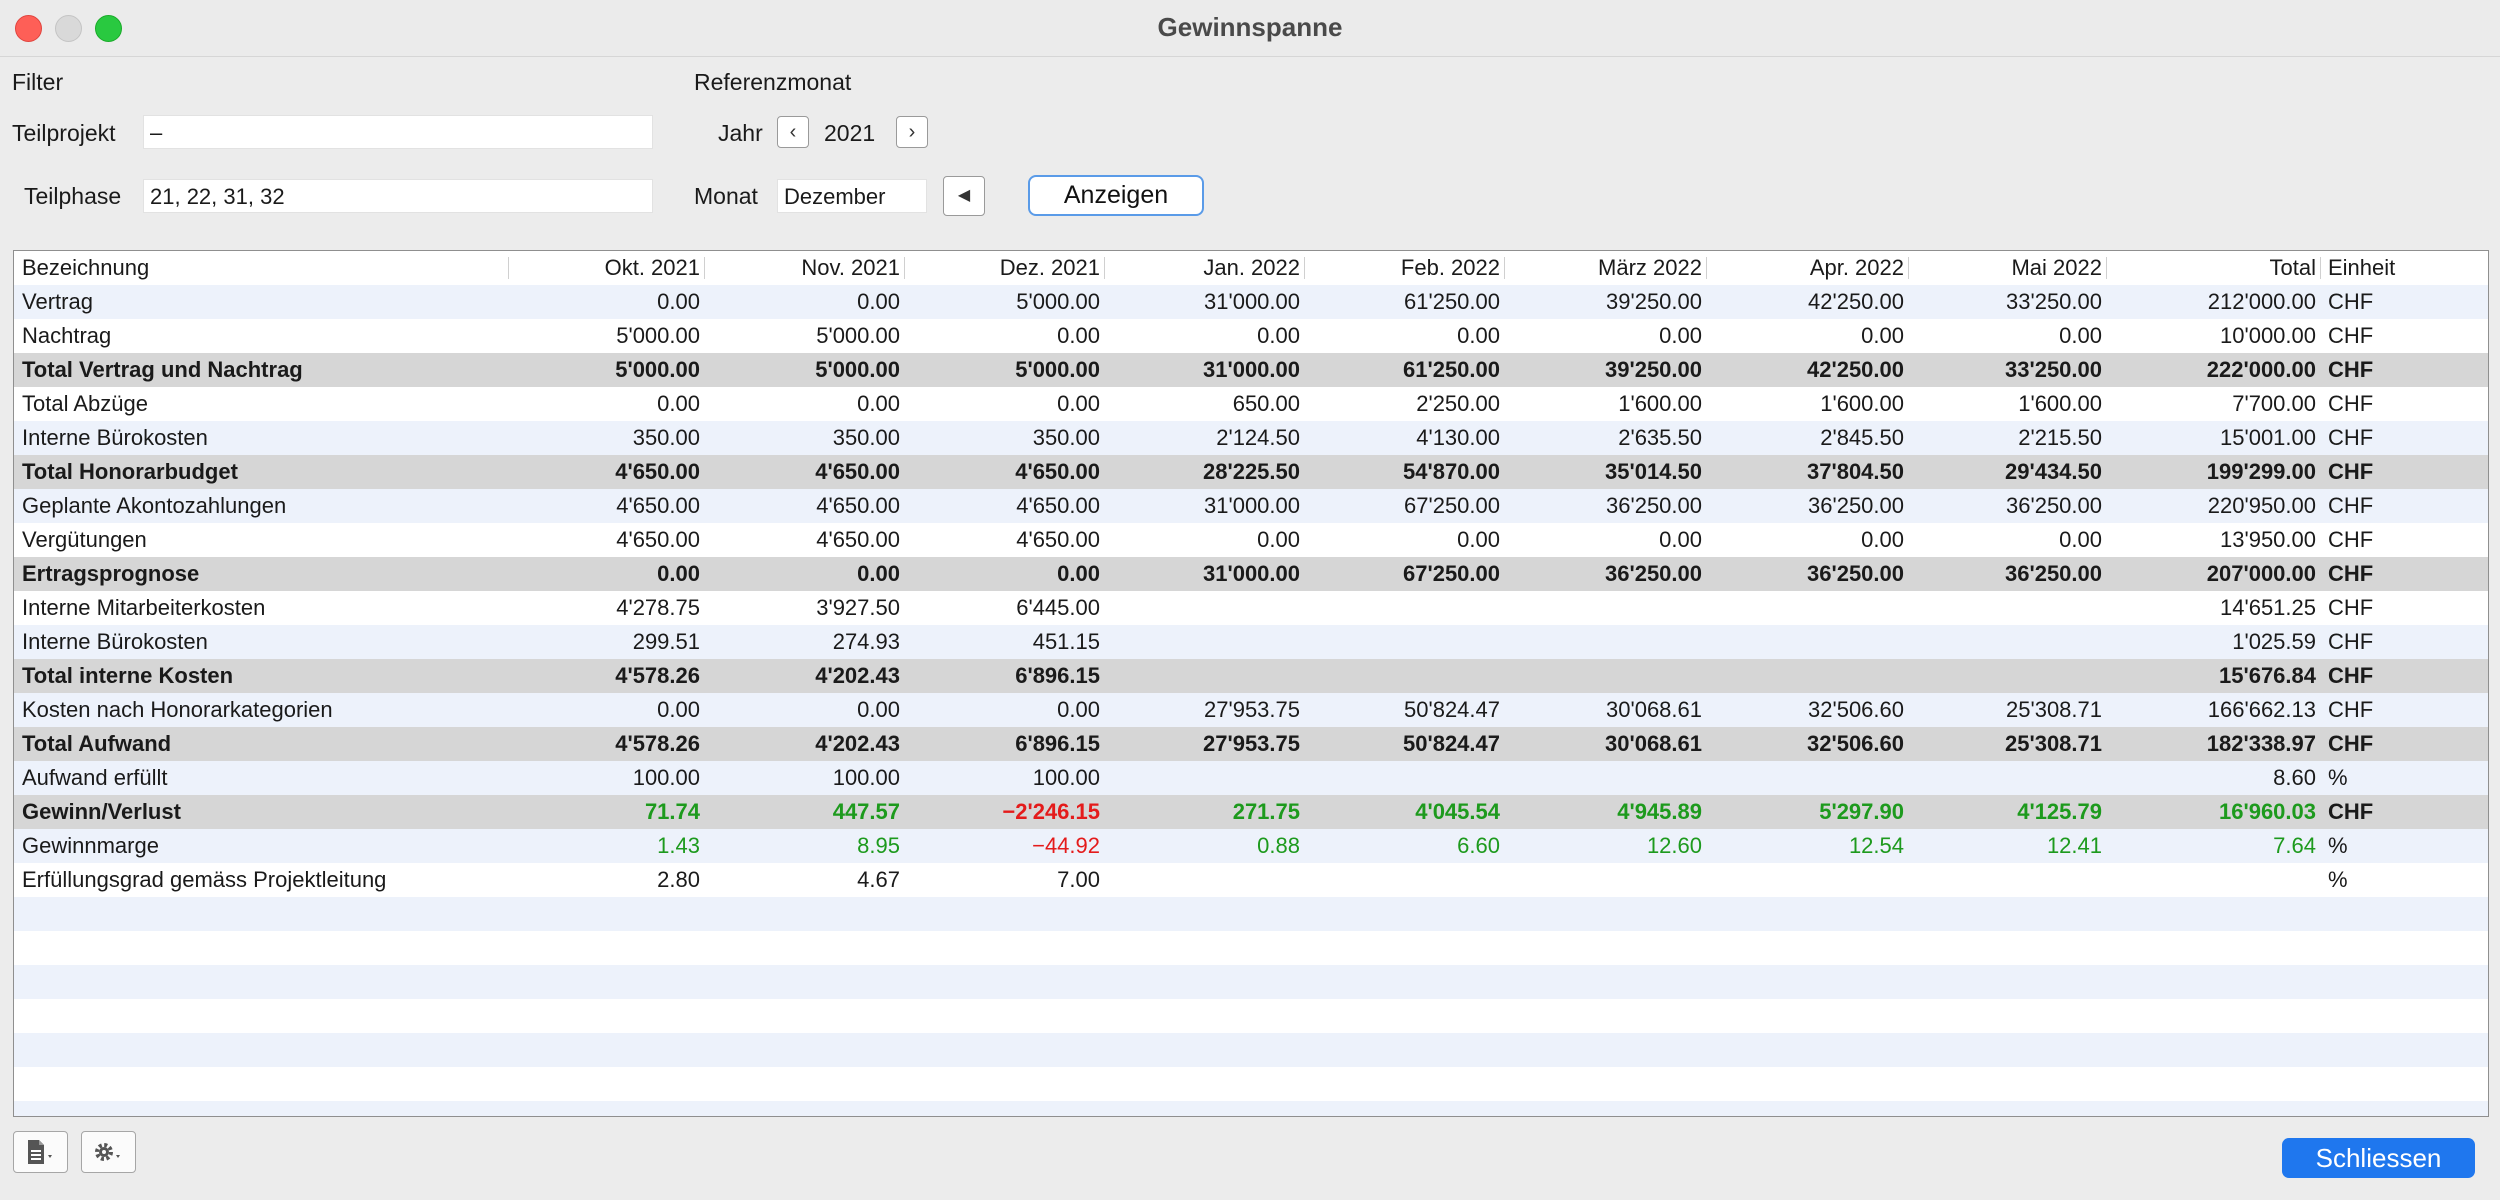 This screenshot has height=1200, width=2500. I want to click on table-cell: 2'215.50, so click(2060, 437).